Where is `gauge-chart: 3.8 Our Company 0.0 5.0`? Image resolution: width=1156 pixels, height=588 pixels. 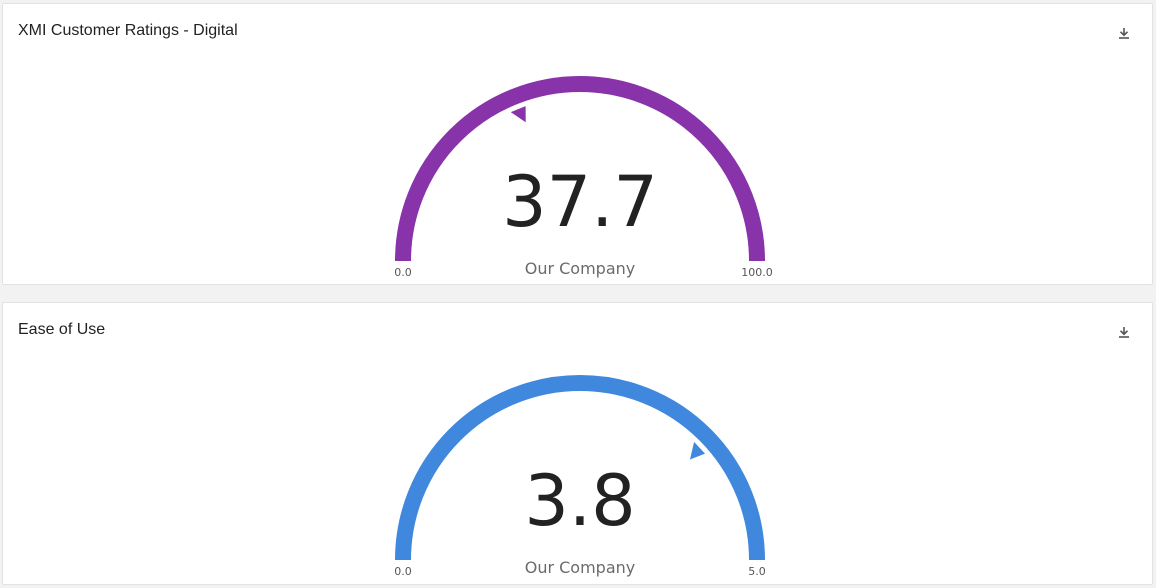
gauge-chart: 3.8 Our Company 0.0 5.0 is located at coordinates (580, 476).